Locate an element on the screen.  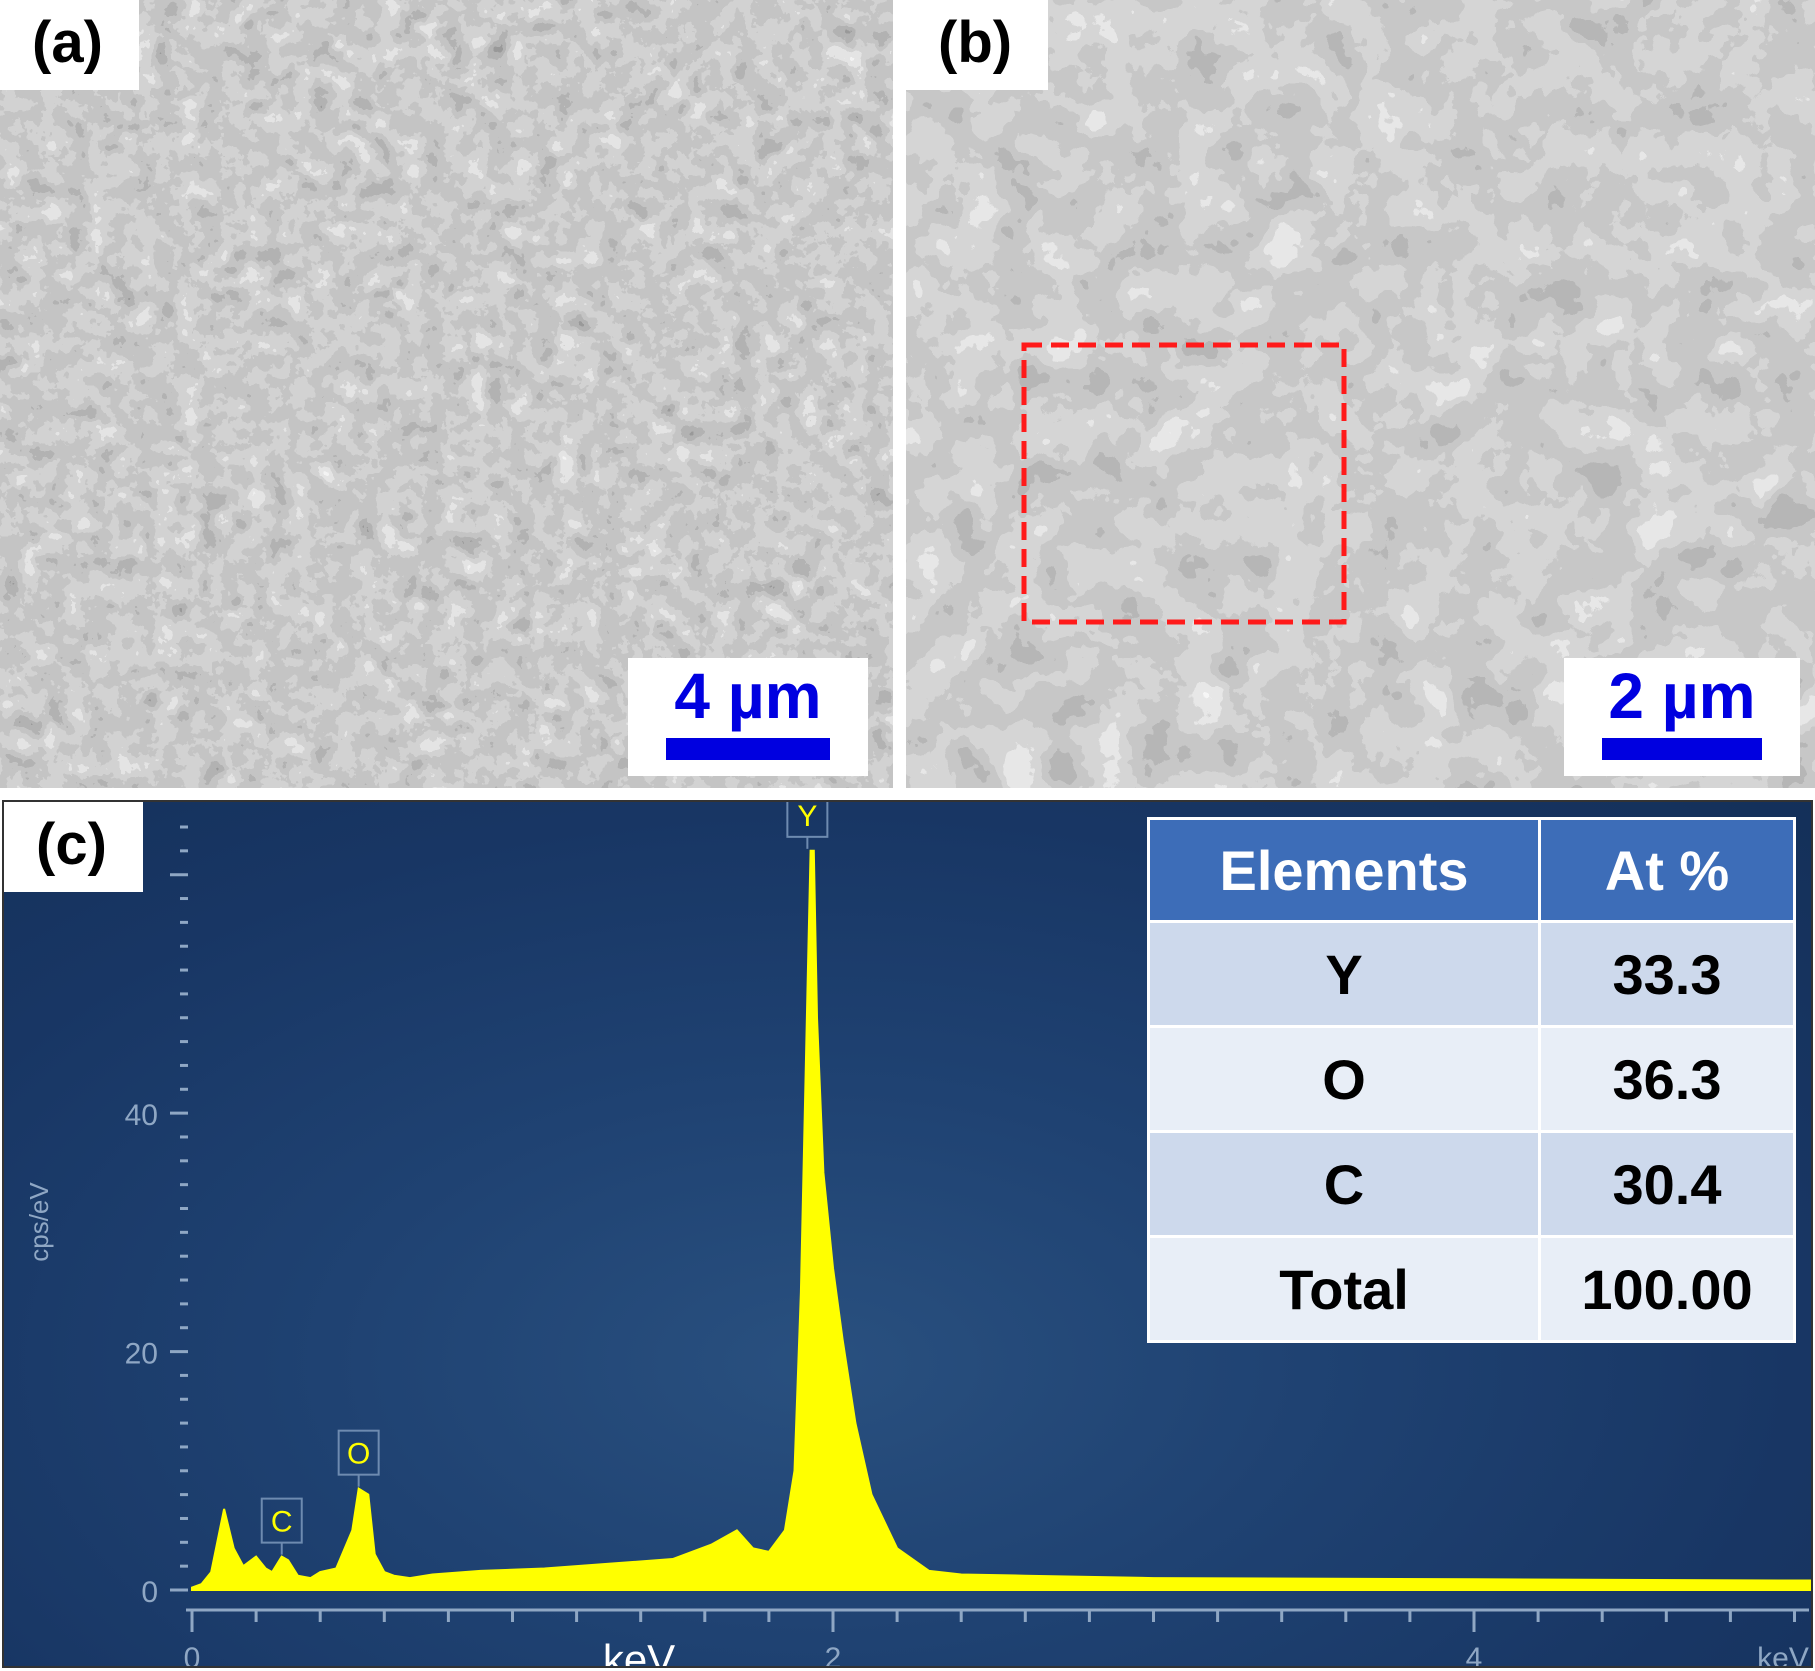
y-axis-label: cps/eV is located at coordinates (39, 1222).